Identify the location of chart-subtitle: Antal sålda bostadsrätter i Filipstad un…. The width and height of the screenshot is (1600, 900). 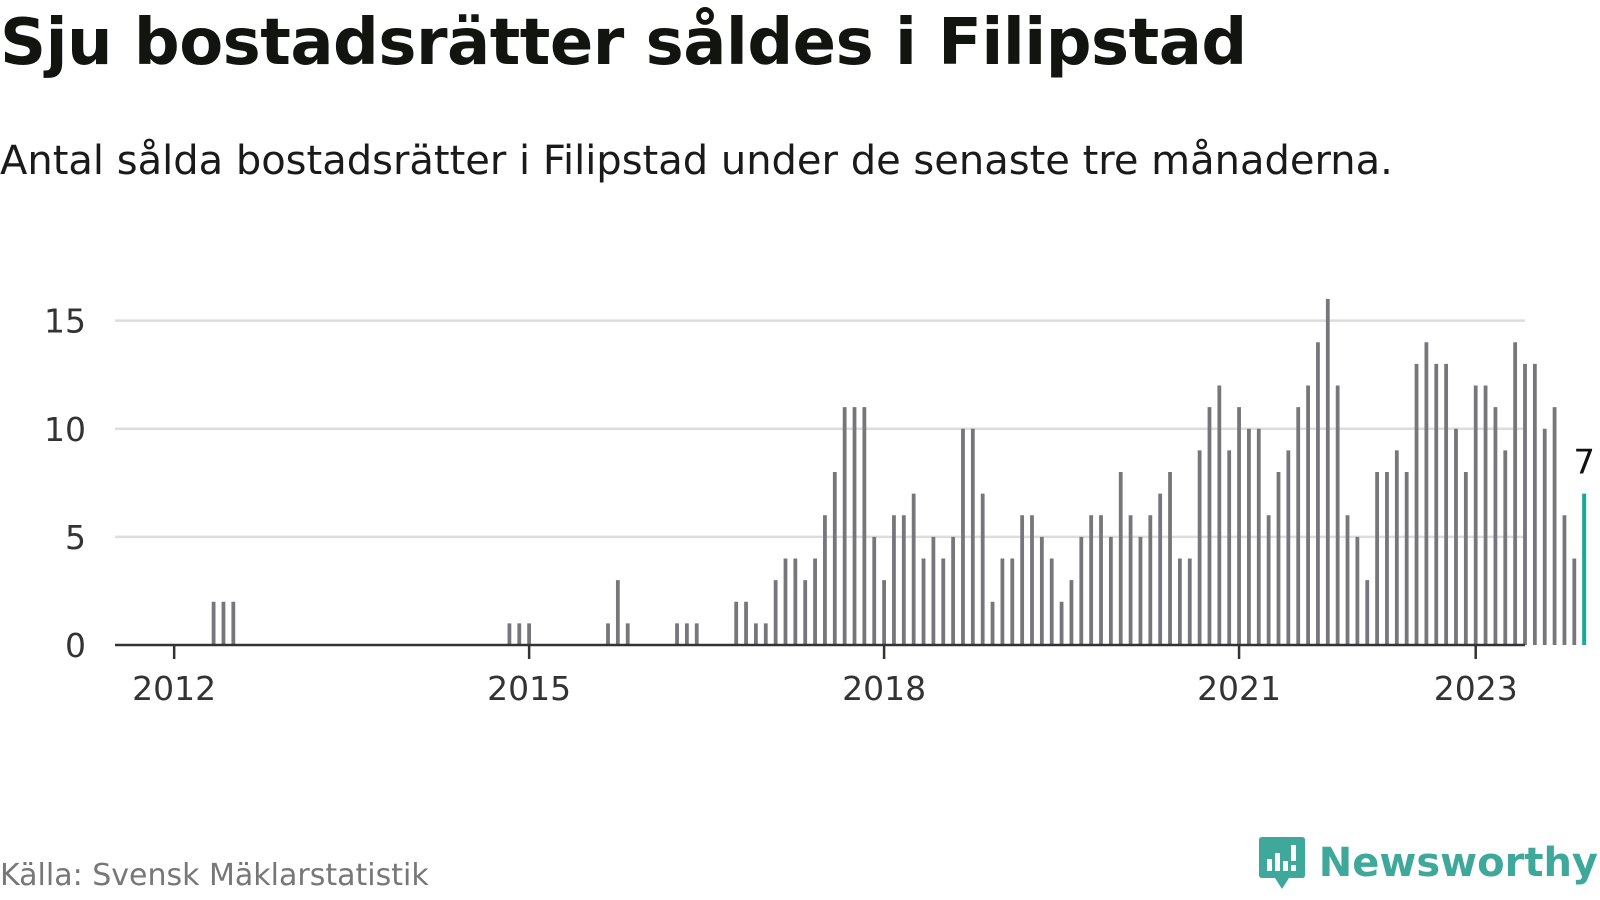
(696, 161).